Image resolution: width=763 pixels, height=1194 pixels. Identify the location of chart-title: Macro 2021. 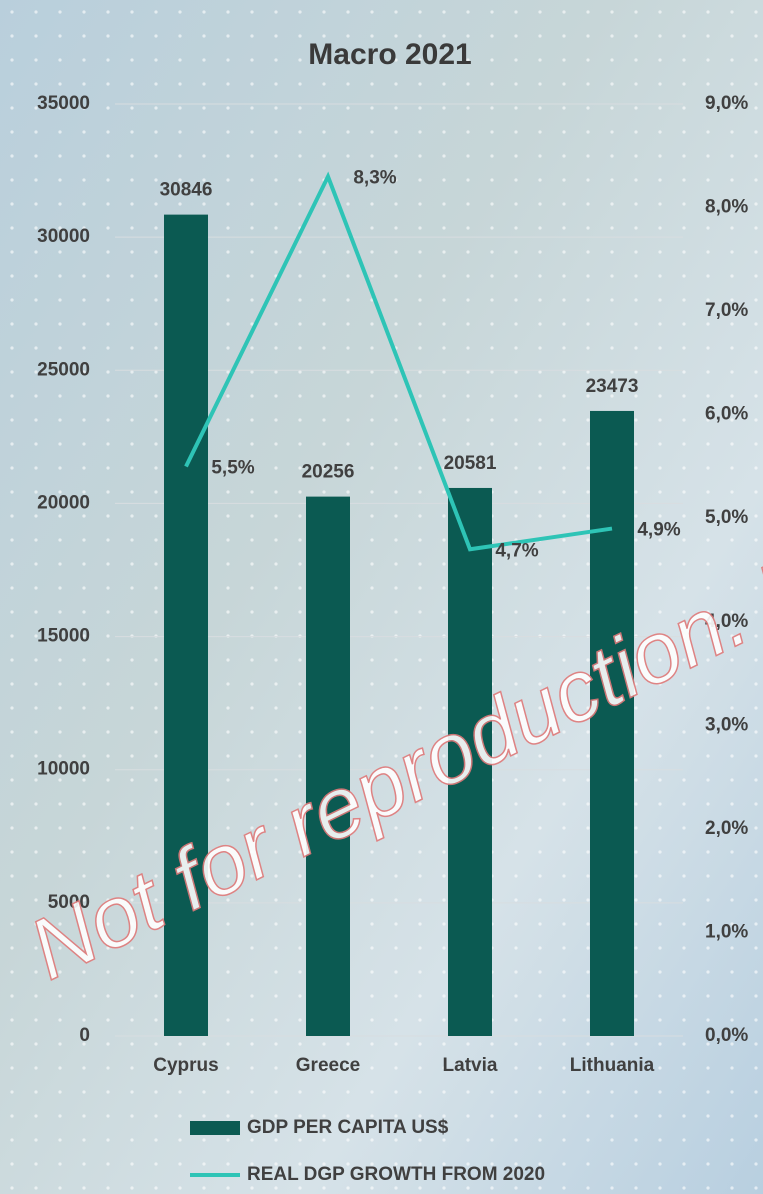
(389, 54).